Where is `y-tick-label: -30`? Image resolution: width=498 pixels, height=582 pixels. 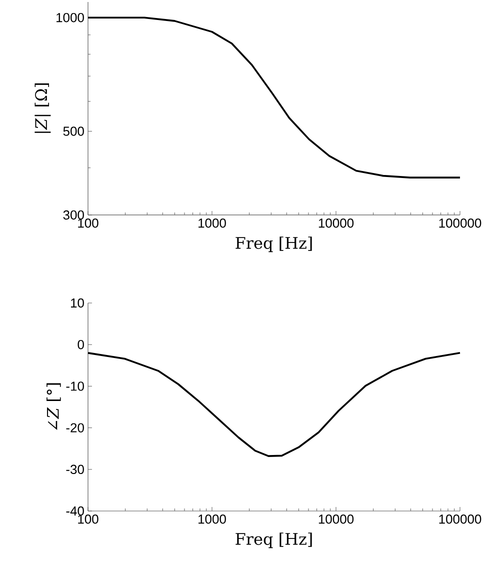
y-tick-label: -30 is located at coordinates (75, 469).